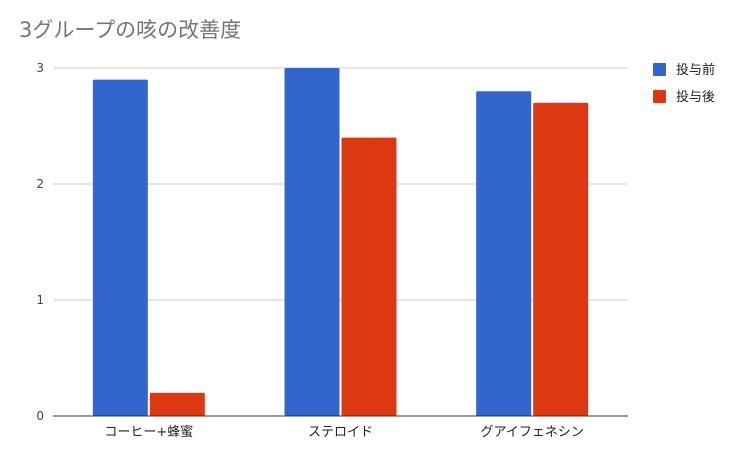 Image resolution: width=744 pixels, height=459 pixels. Describe the element at coordinates (40, 68) in the screenshot. I see `y-tick-label: 3` at that location.